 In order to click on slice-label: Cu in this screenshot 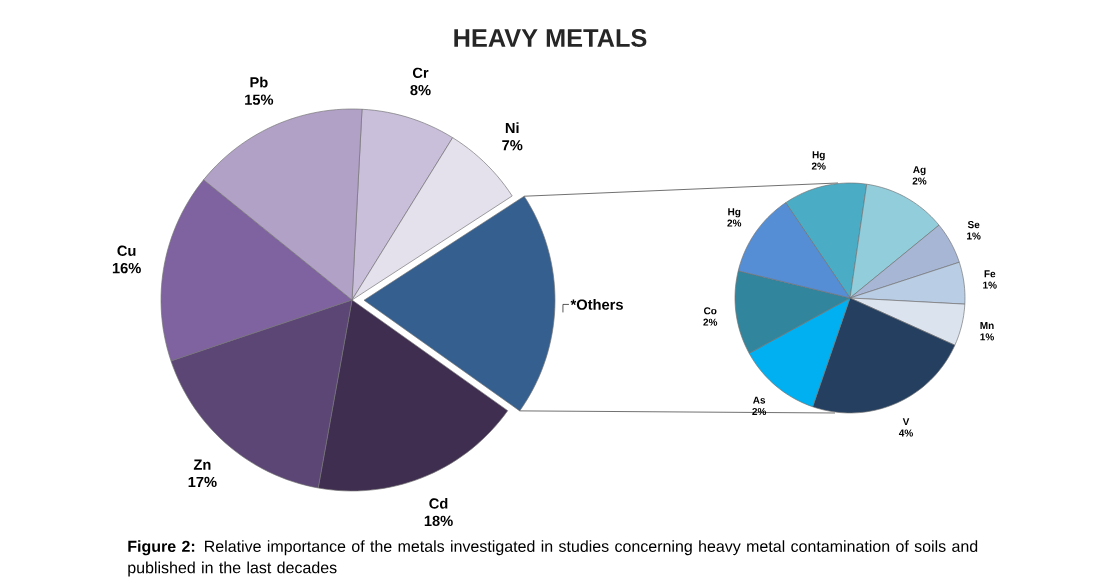, I will do `click(126, 250)`.